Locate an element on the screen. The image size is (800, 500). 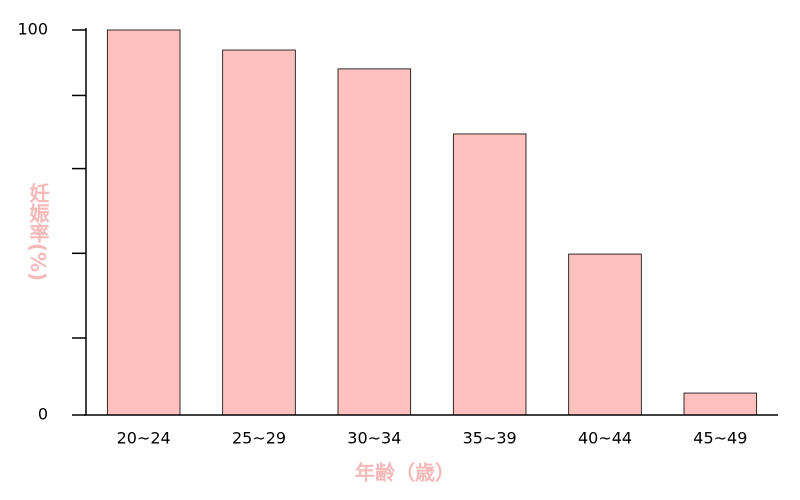
x-axis-title: 年齢（歳） is located at coordinates (405, 473).